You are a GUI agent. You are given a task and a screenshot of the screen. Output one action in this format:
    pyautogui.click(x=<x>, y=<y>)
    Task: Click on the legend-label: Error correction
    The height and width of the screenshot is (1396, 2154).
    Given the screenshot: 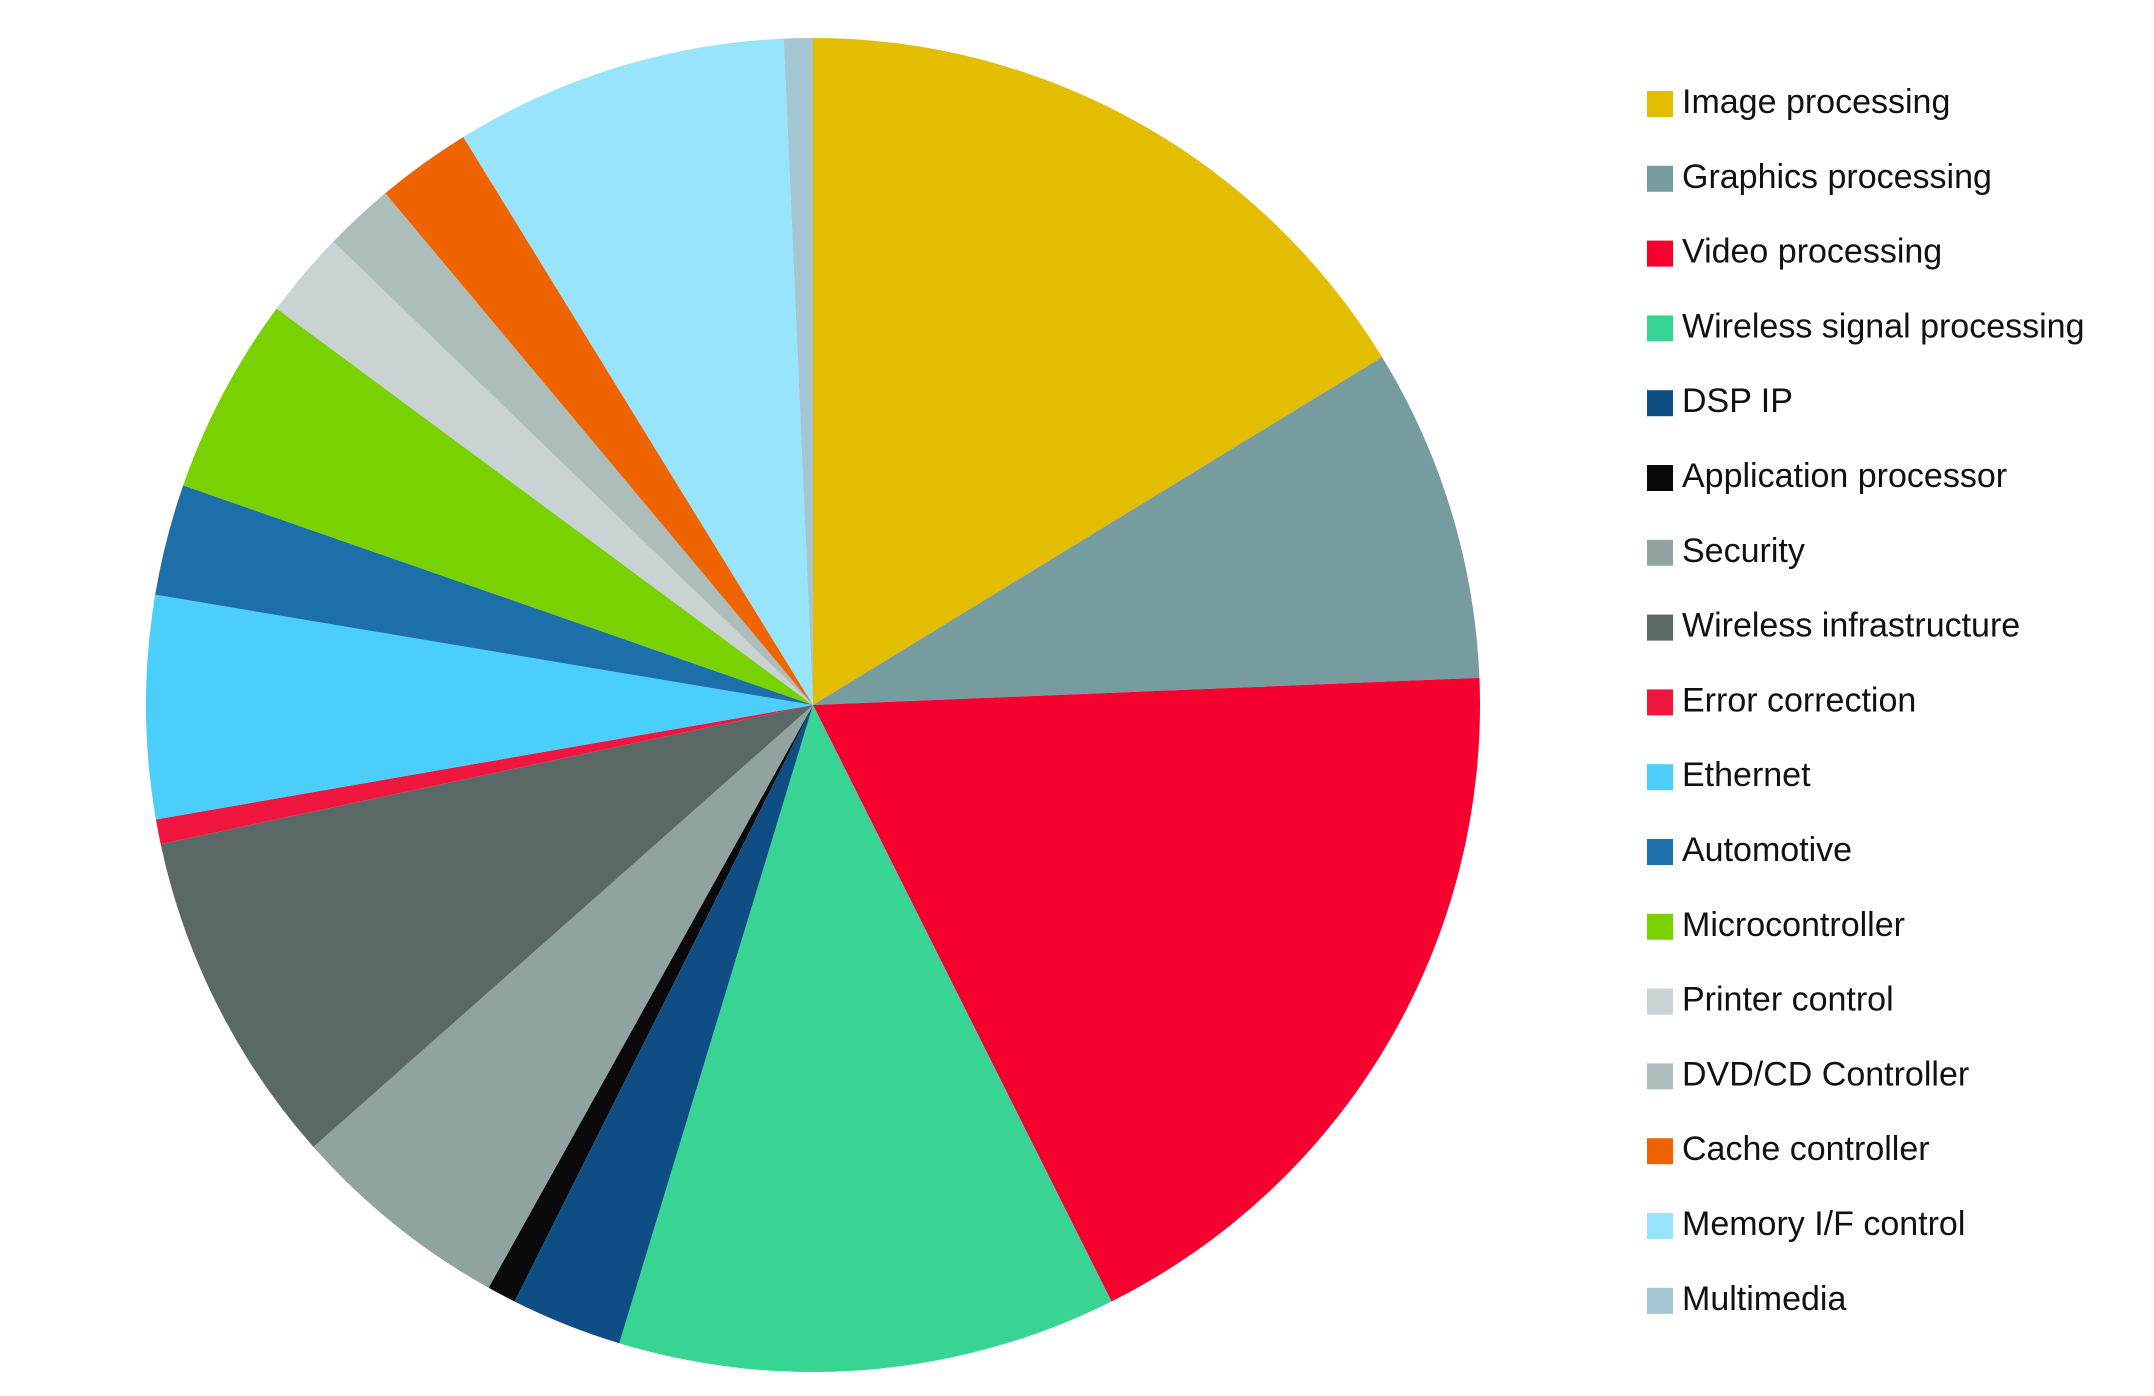 What is the action you would take?
    pyautogui.click(x=1799, y=700)
    